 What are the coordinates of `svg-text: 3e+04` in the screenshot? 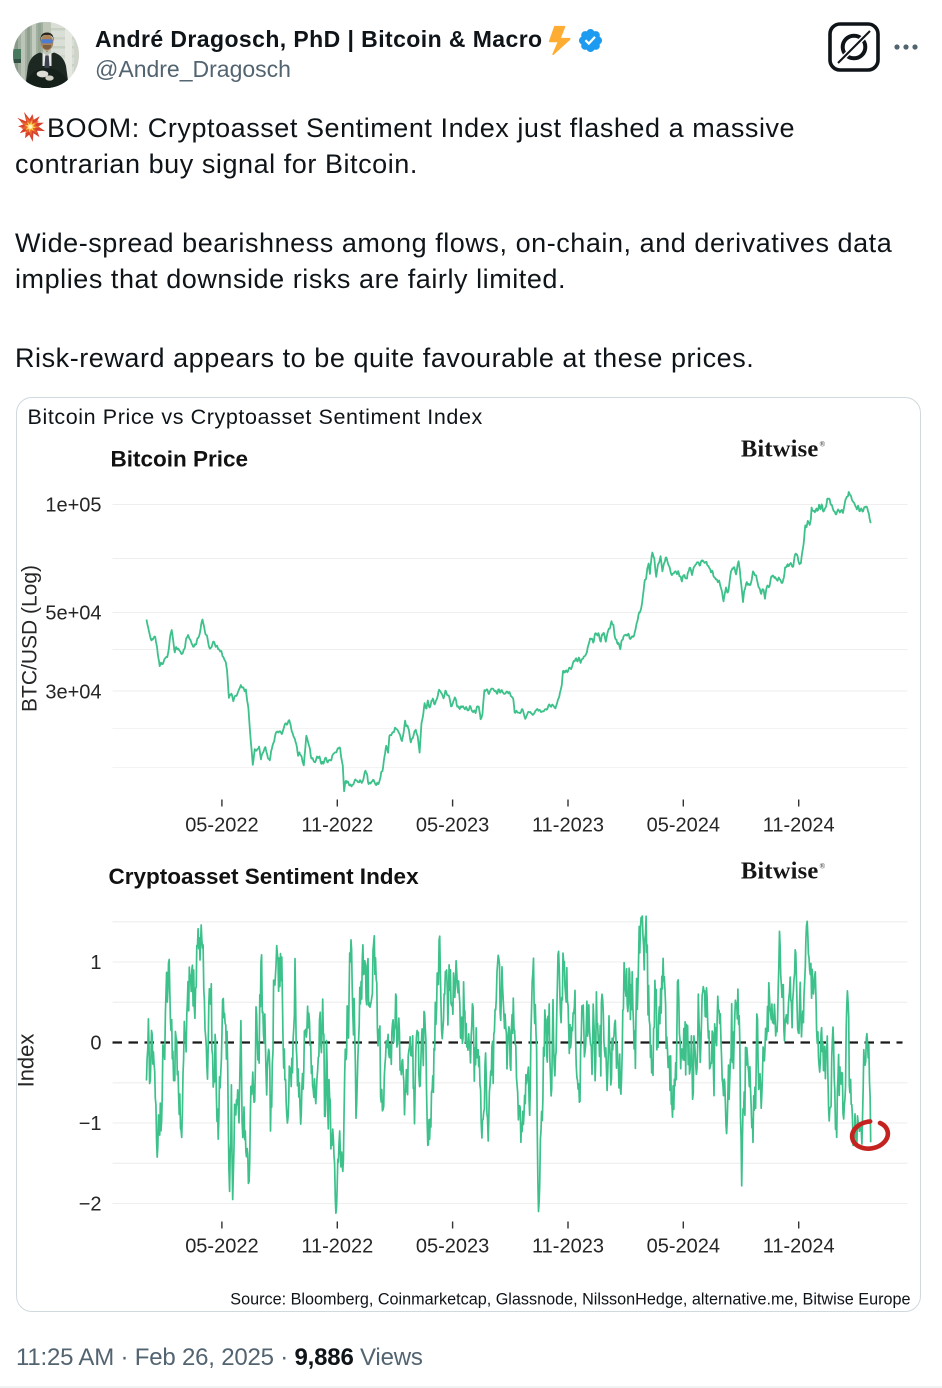 It's located at (73, 693).